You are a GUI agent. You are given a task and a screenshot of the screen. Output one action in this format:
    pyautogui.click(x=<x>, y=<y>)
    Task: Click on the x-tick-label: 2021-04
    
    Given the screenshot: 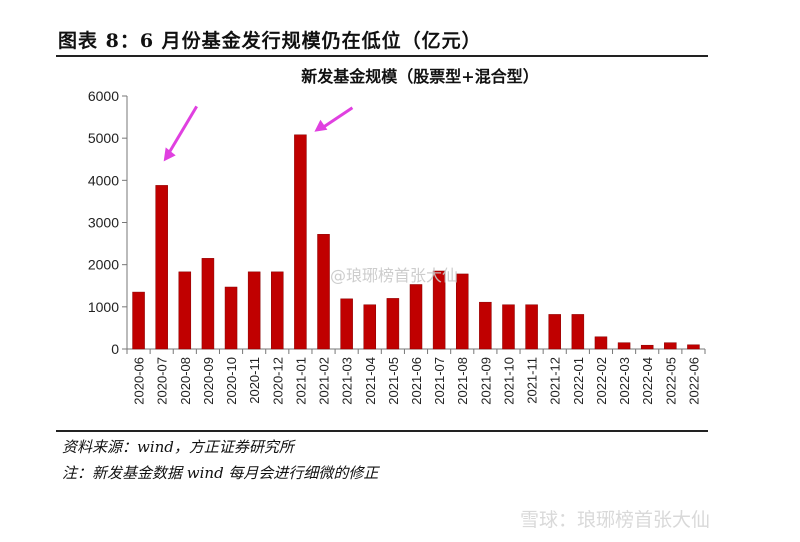 What is the action you would take?
    pyautogui.click(x=370, y=381)
    